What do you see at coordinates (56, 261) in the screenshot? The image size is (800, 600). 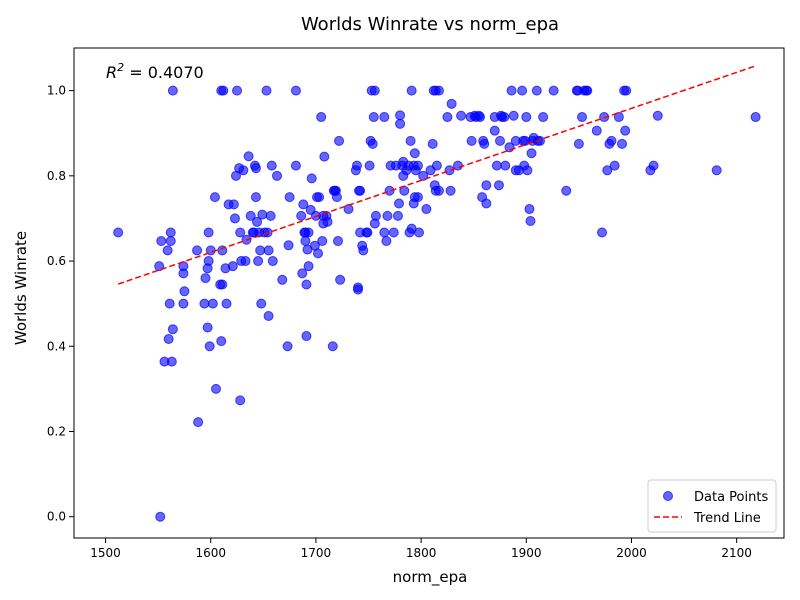 I see `y-tick-label: 0.6` at bounding box center [56, 261].